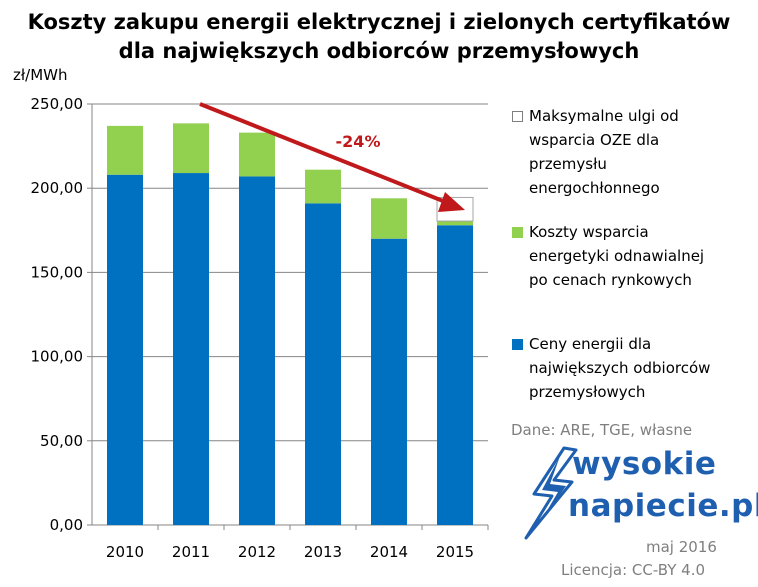  I want to click on x-tick-label: 2011, so click(191, 552).